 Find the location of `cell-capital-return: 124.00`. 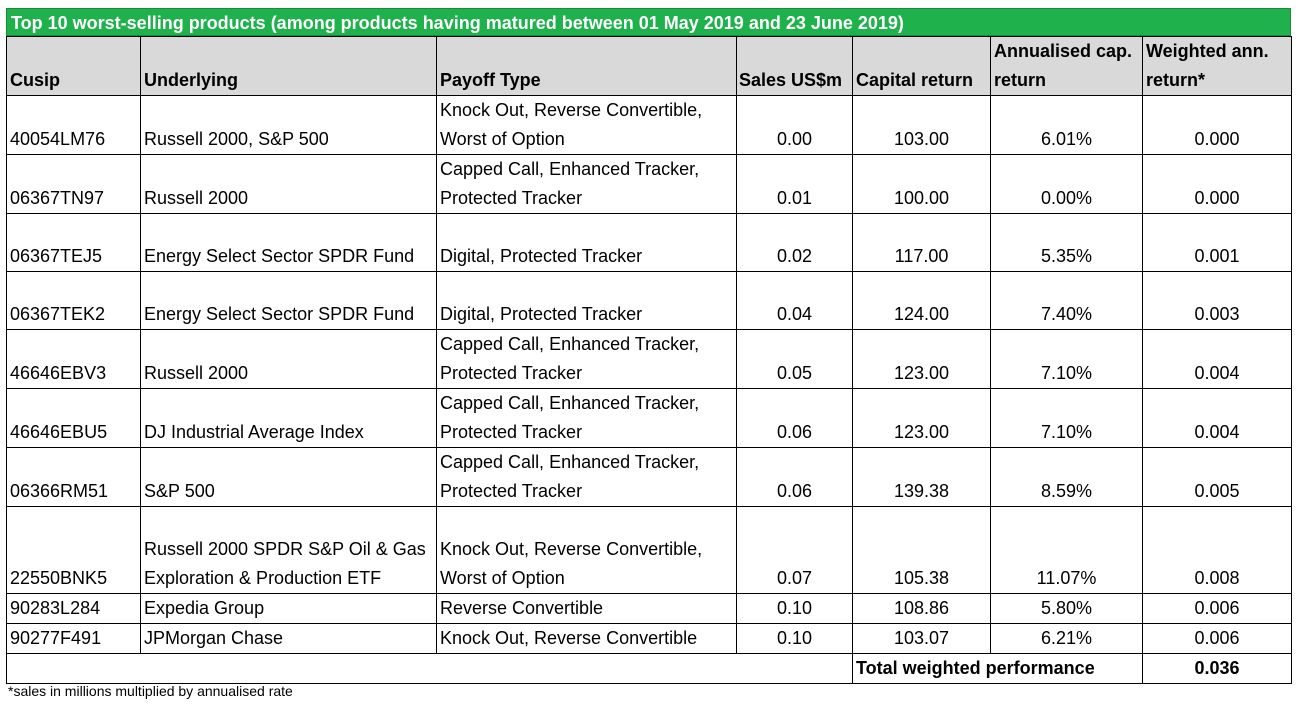

cell-capital-return: 124.00 is located at coordinates (921, 300).